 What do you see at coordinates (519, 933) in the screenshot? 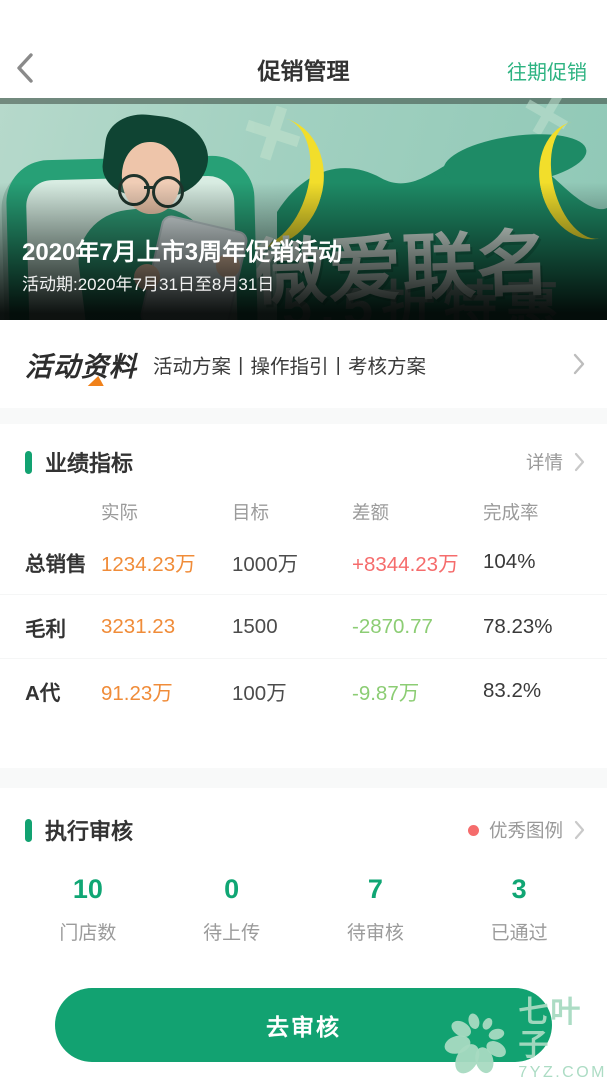
I see `stat-label: 已通过` at bounding box center [519, 933].